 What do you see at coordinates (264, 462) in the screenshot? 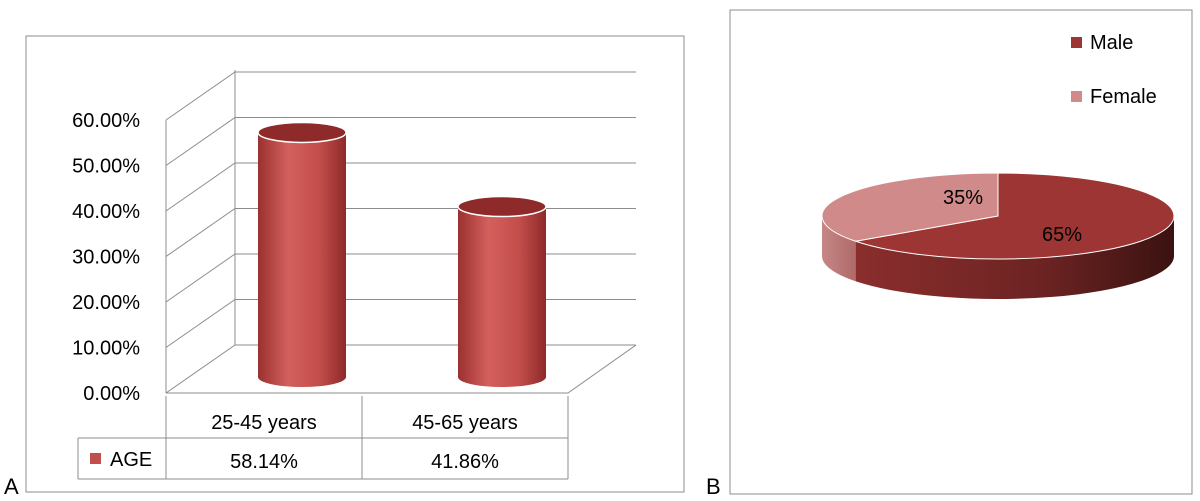
I see `value-label-1: 58.14%` at bounding box center [264, 462].